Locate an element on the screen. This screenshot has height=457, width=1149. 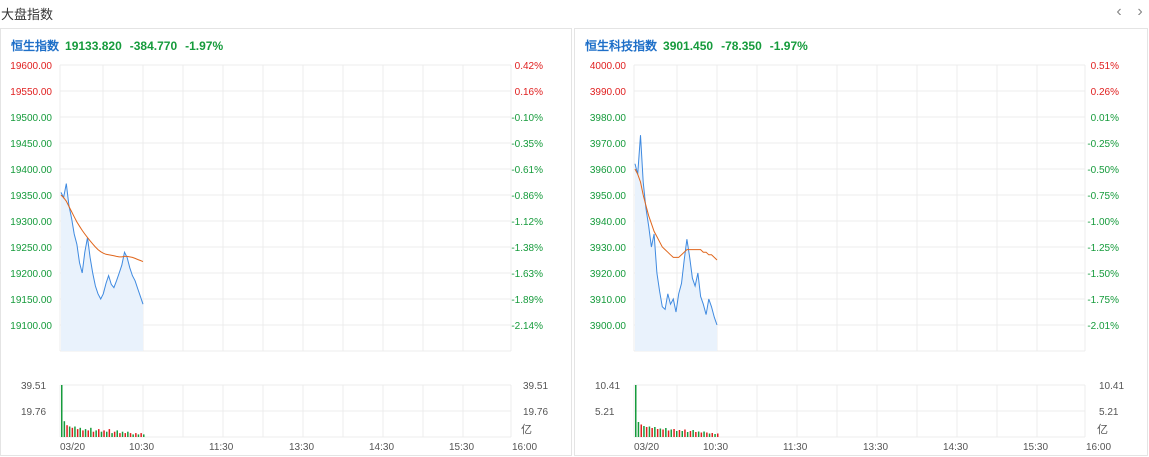
y-tick-label-right: -2.14% is located at coordinates (527, 326).